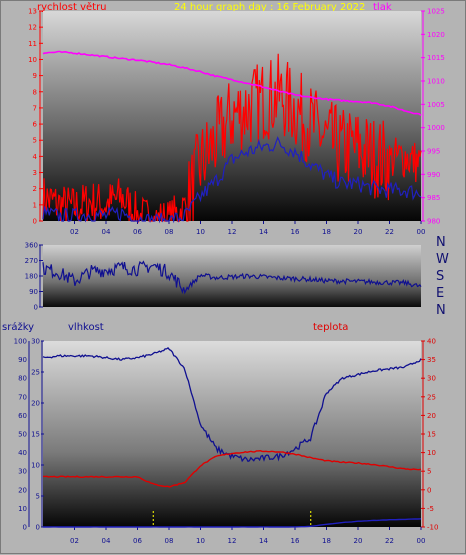 The width and height of the screenshot is (466, 555). Describe the element at coordinates (31, 261) in the screenshot. I see `direction-y-tick-label: 270` at that location.